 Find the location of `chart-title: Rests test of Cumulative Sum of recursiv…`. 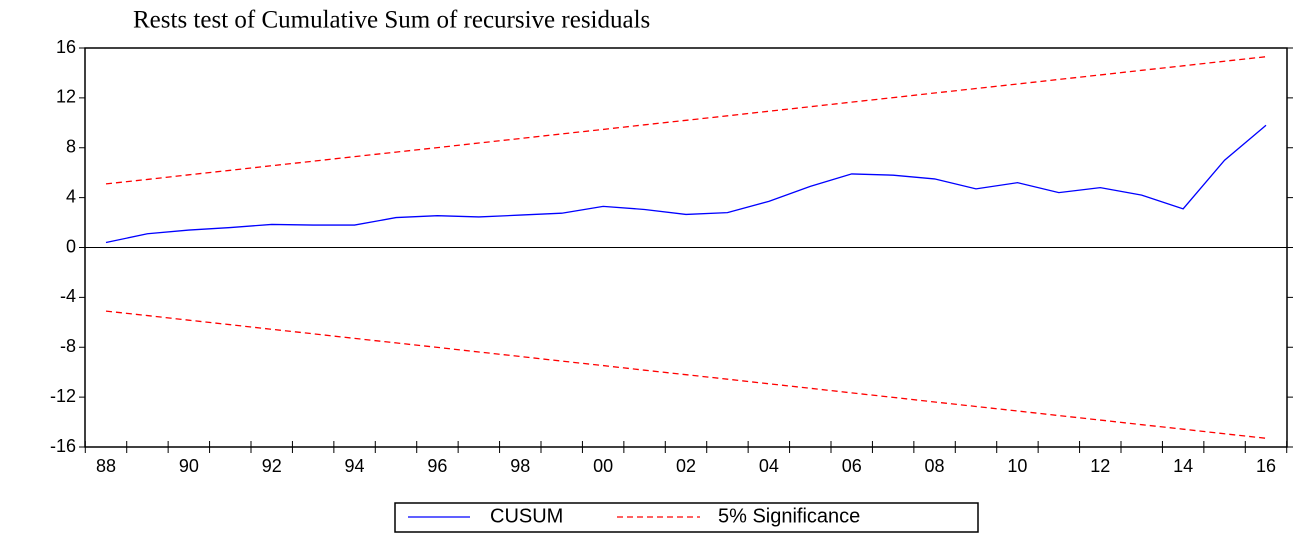

chart-title: Rests test of Cumulative Sum of recursiv… is located at coordinates (391, 20).